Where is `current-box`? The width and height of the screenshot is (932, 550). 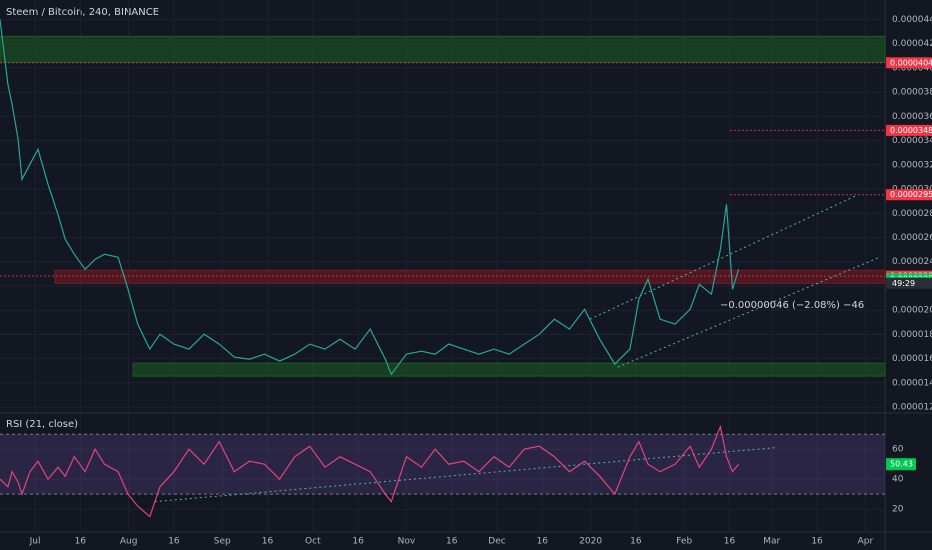 current-box is located at coordinates (901, 464).